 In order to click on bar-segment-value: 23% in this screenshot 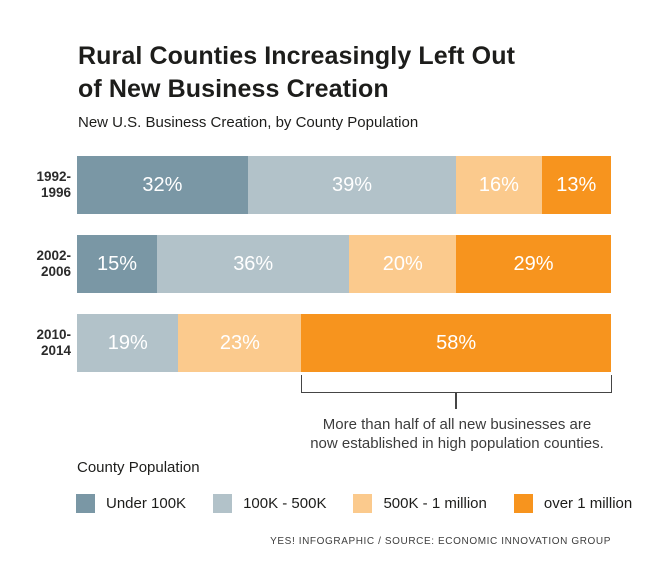, I will do `click(239, 343)`.